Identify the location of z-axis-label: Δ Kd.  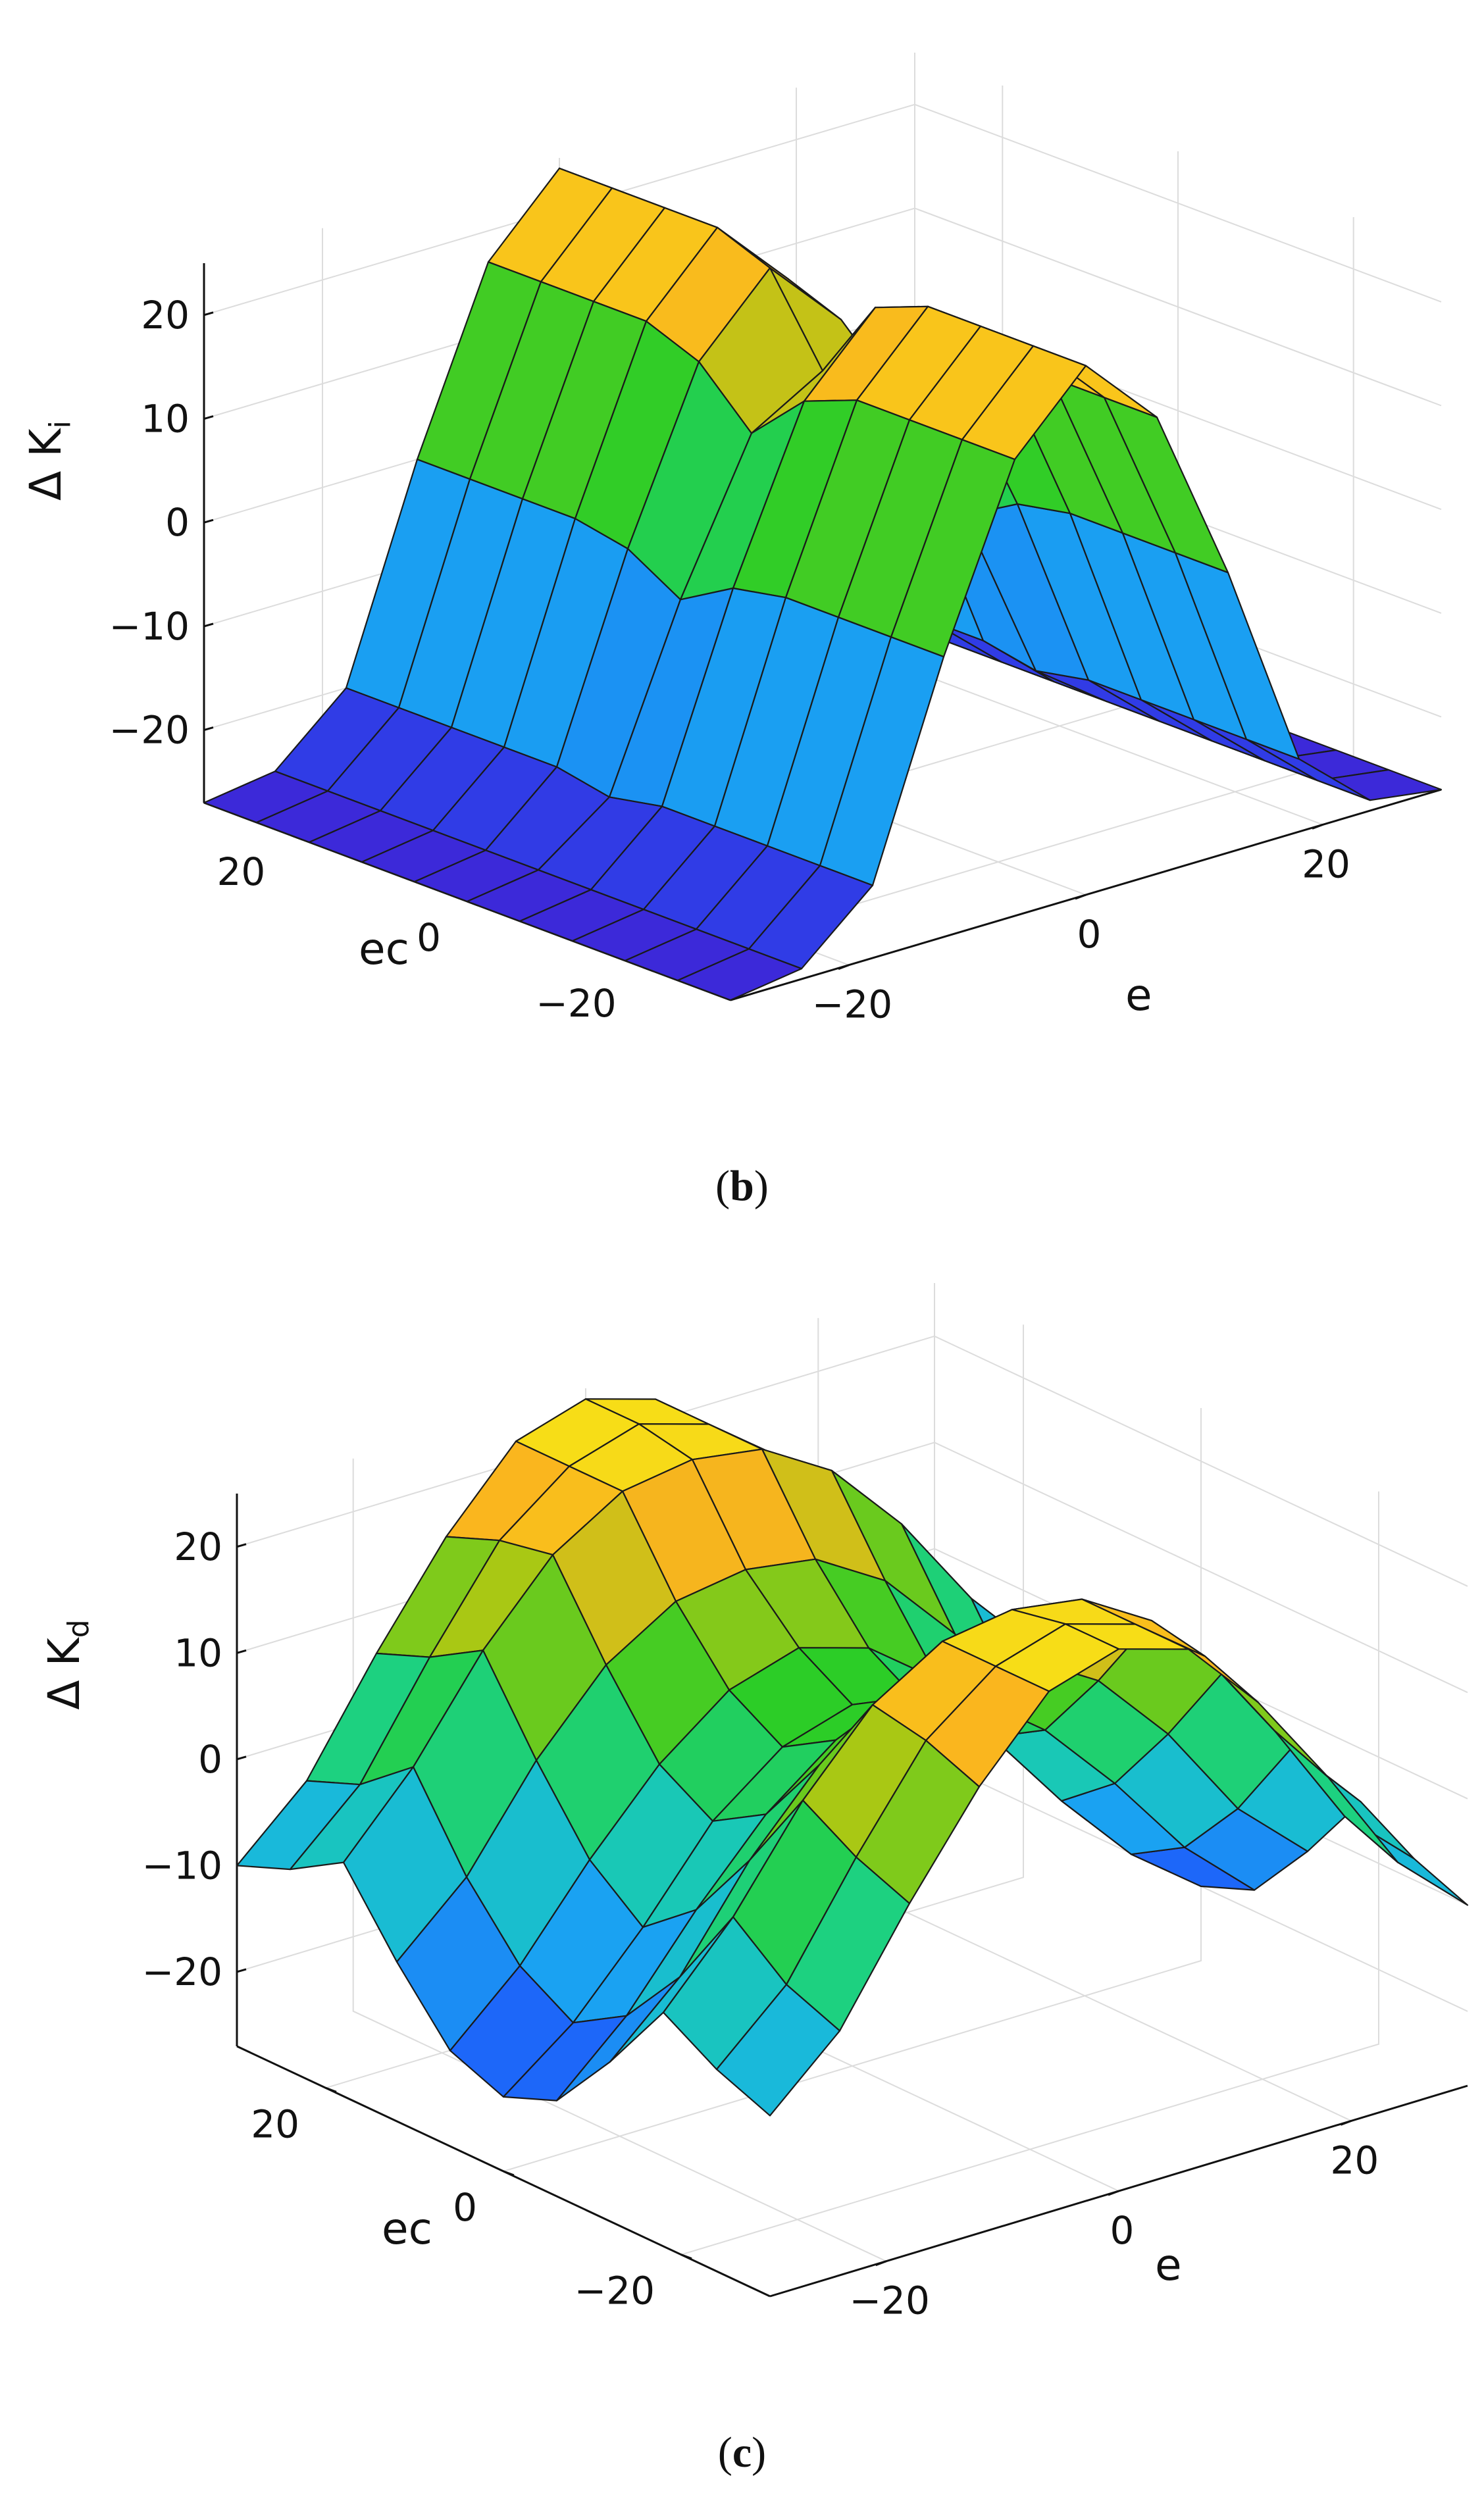
(67, 1664).